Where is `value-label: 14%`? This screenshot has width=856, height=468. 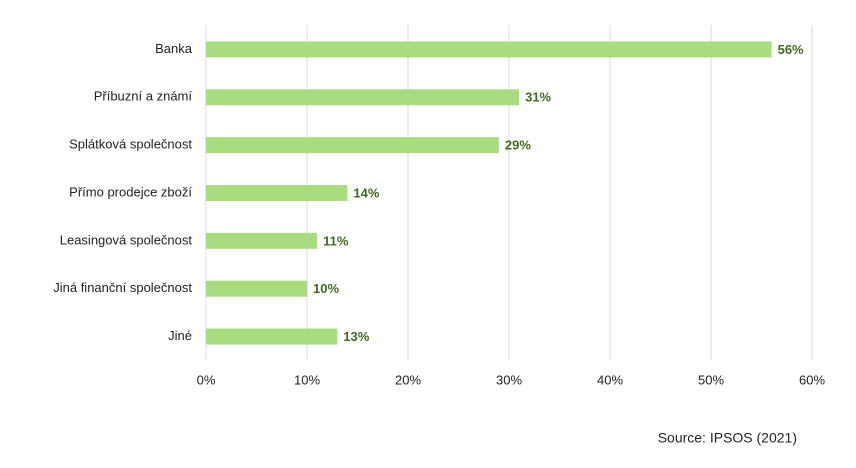 value-label: 14% is located at coordinates (366, 192).